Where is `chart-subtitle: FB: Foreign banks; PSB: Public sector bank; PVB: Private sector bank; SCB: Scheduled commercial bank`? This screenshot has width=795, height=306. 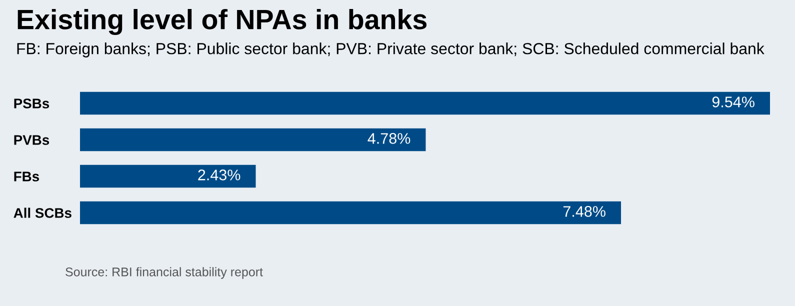
chart-subtitle: FB: Foreign banks; PSB: Public sector bank; PVB: Private sector bank; SCB: Scheduled commercial bank is located at coordinates (390, 50).